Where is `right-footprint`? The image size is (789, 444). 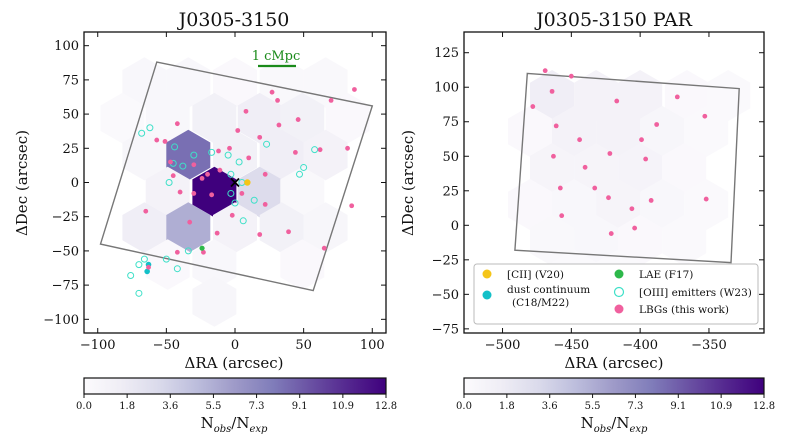 right-footprint is located at coordinates (627, 168).